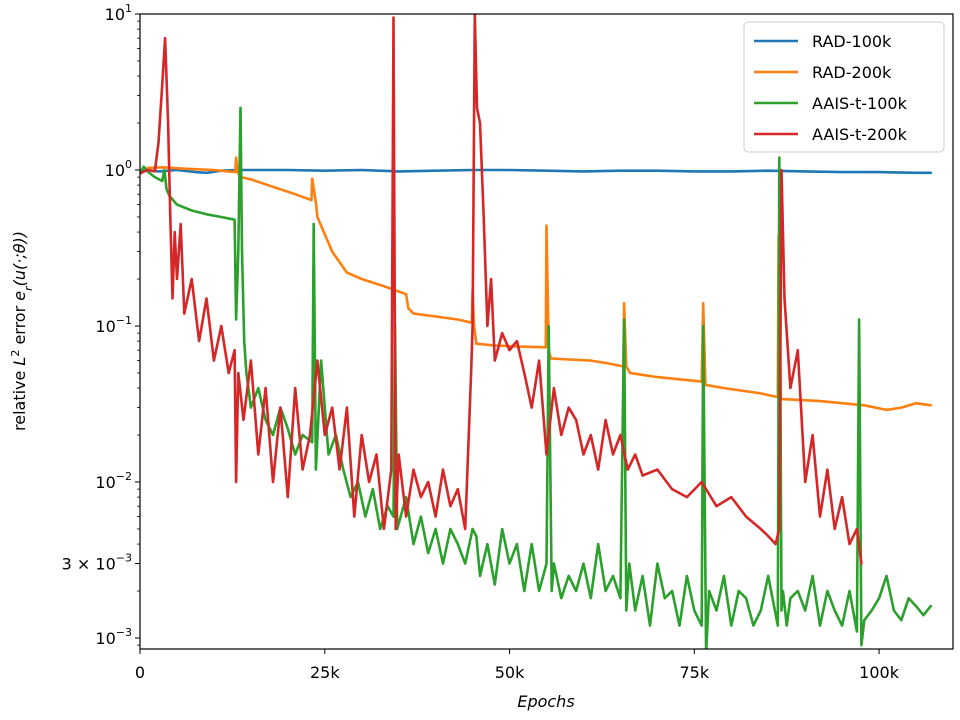 Image resolution: width=960 pixels, height=720 pixels. What do you see at coordinates (879, 672) in the screenshot?
I see `x-tick-label: 100k` at bounding box center [879, 672].